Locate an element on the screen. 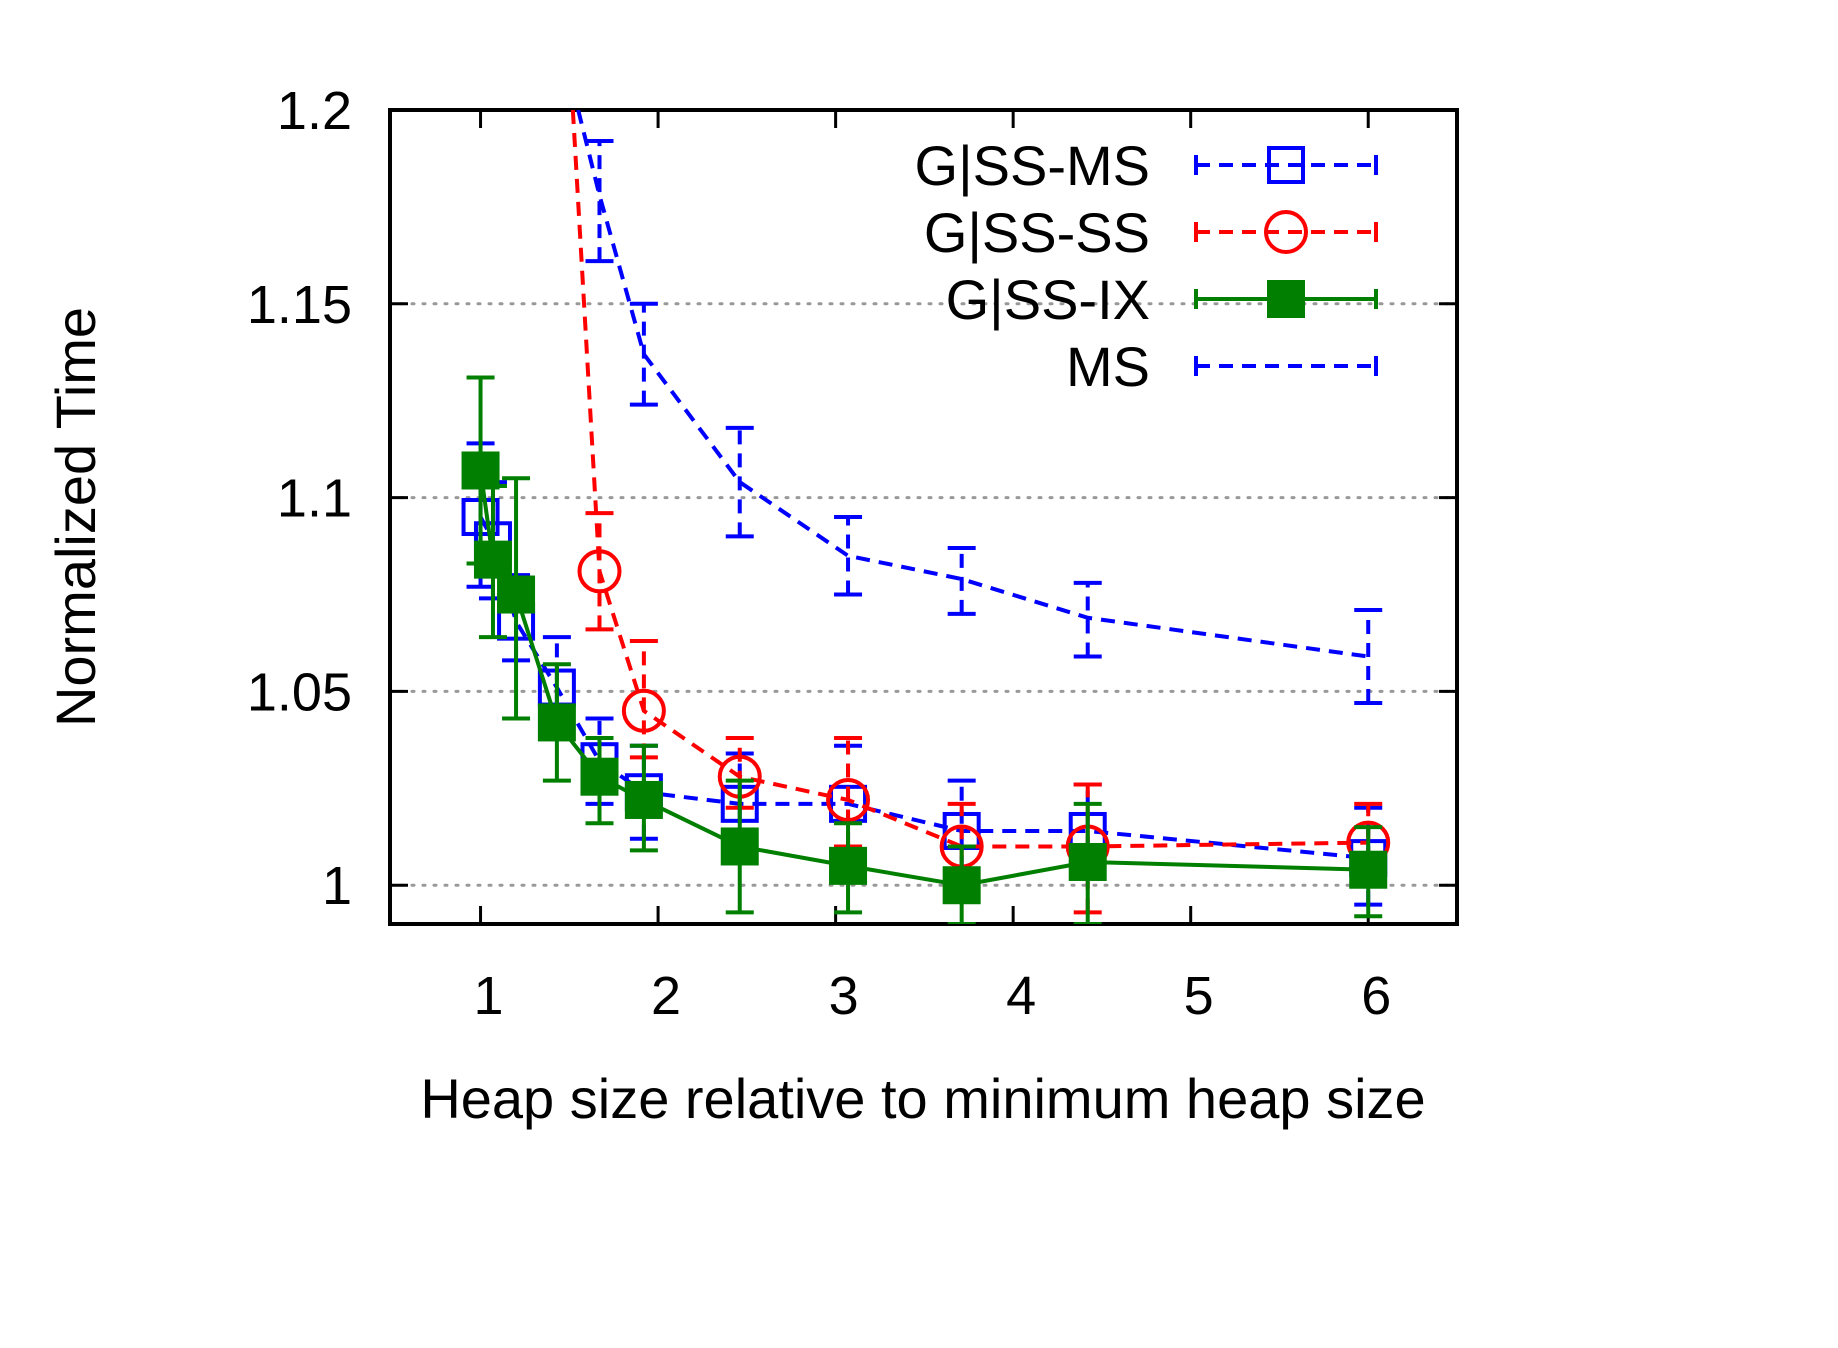 The height and width of the screenshot is (1348, 1838). legend-item: G|SS-MS is located at coordinates (1146, 165).